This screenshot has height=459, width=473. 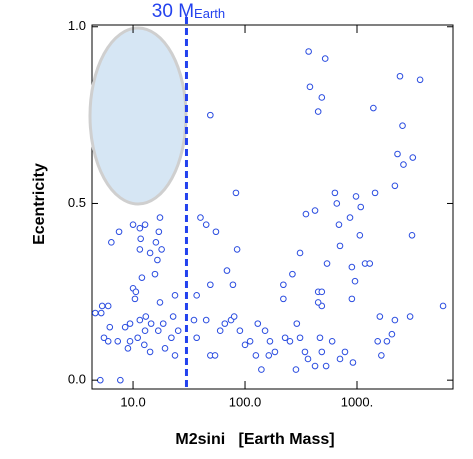 I want to click on y-tick-label: 0.0, so click(x=77, y=379).